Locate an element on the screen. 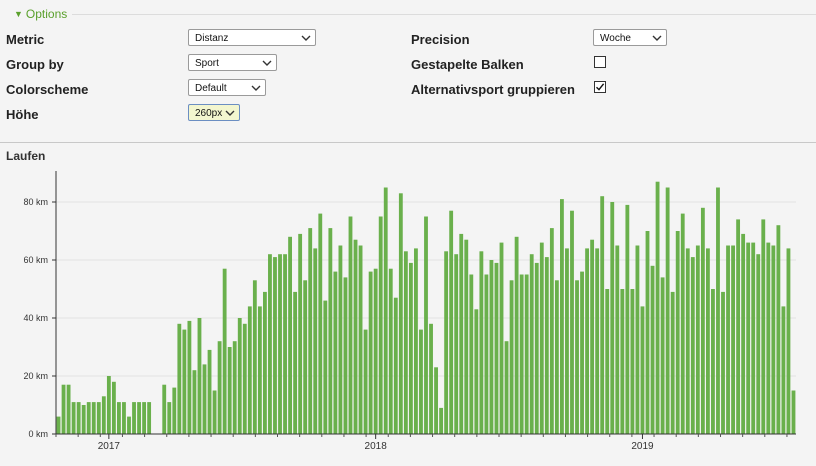 The image size is (816, 466). colorscheme-select: Default is located at coordinates (227, 87).